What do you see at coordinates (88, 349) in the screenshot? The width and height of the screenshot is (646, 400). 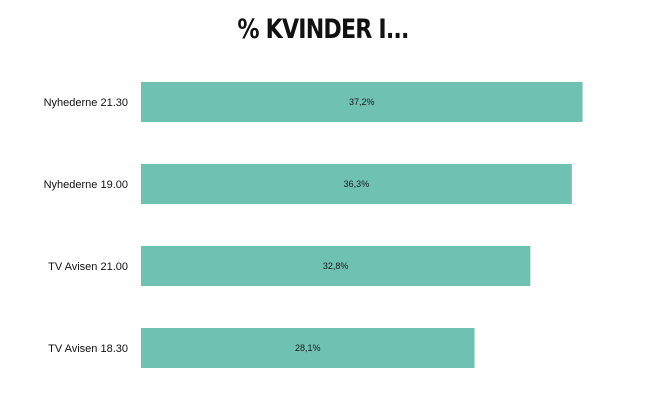 I see `category-label: TV Avisen 18.30` at bounding box center [88, 349].